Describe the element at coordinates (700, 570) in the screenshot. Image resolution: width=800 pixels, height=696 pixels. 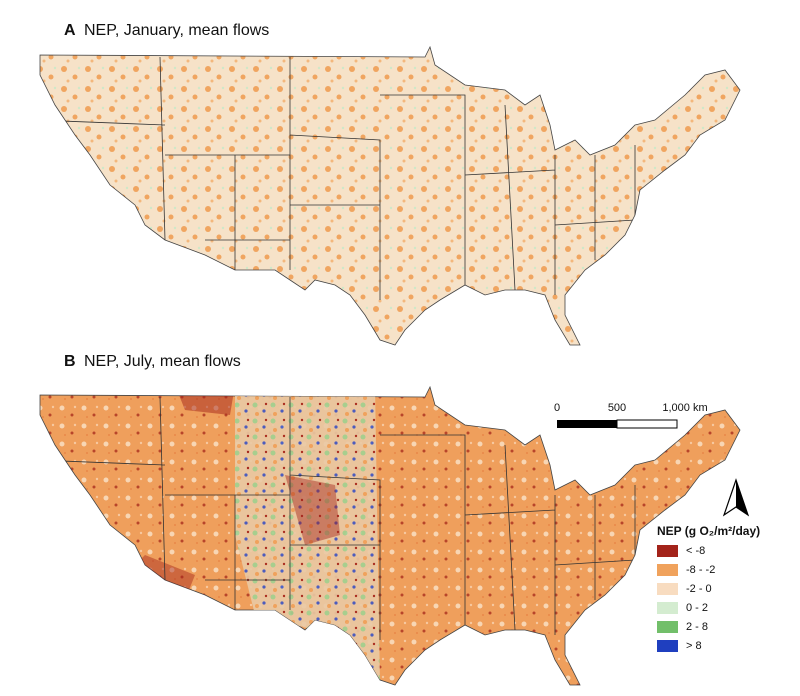
I see `legend-label: -8 - -2` at that location.